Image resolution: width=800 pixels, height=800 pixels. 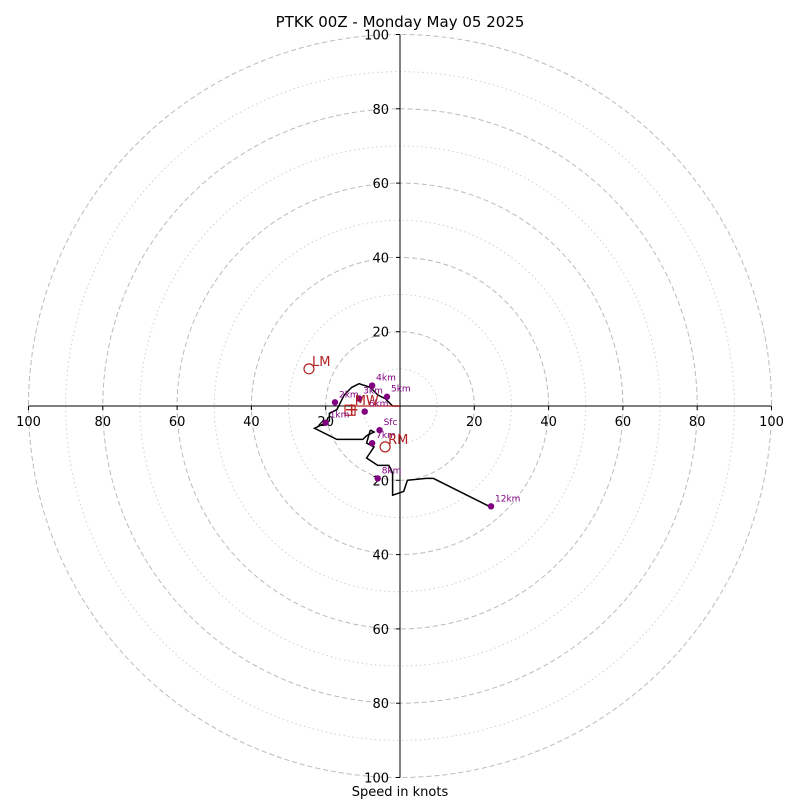 What do you see at coordinates (350, 410) in the screenshot?
I see `lower-mean-square` at bounding box center [350, 410].